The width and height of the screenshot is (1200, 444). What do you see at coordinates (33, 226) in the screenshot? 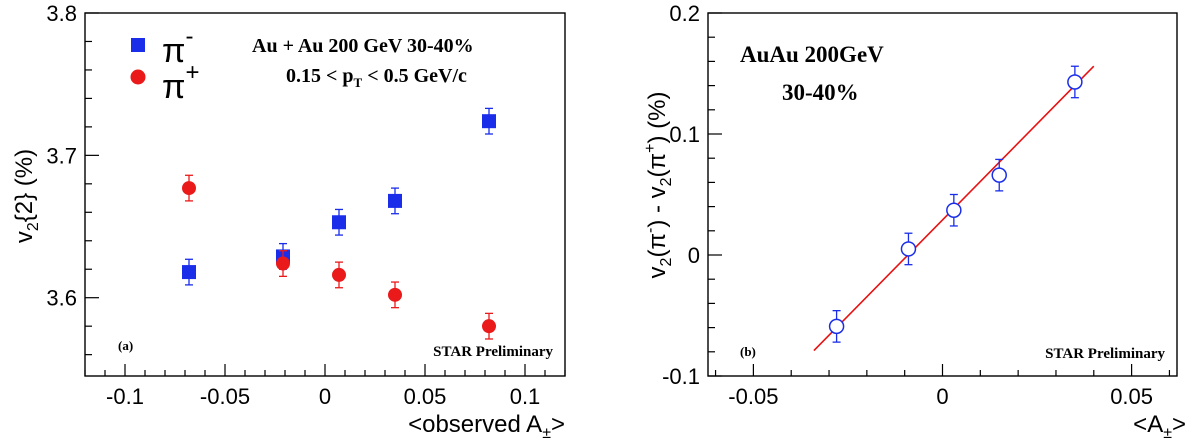
I see `panel-a-ylabel-sub: 2` at bounding box center [33, 226].